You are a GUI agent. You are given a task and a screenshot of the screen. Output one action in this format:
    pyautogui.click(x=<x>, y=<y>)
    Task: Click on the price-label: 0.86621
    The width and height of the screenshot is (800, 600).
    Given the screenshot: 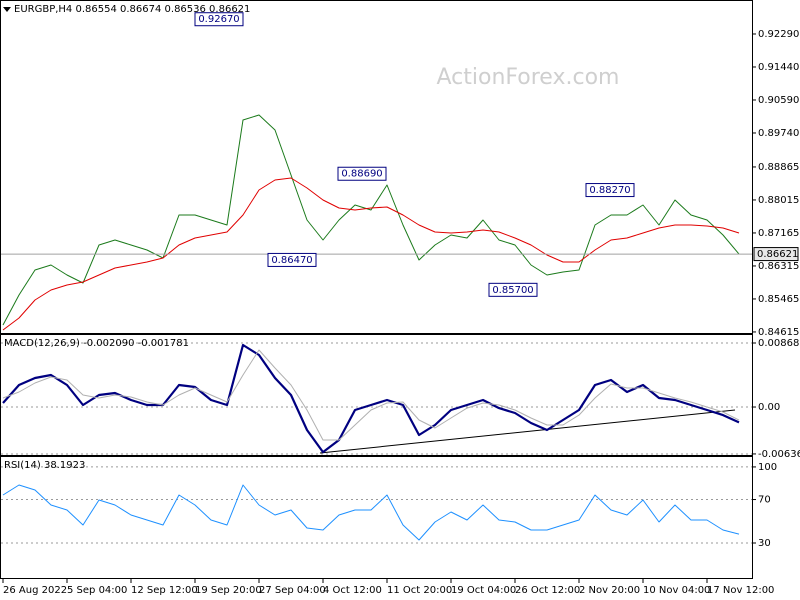 What is the action you would take?
    pyautogui.click(x=777, y=254)
    